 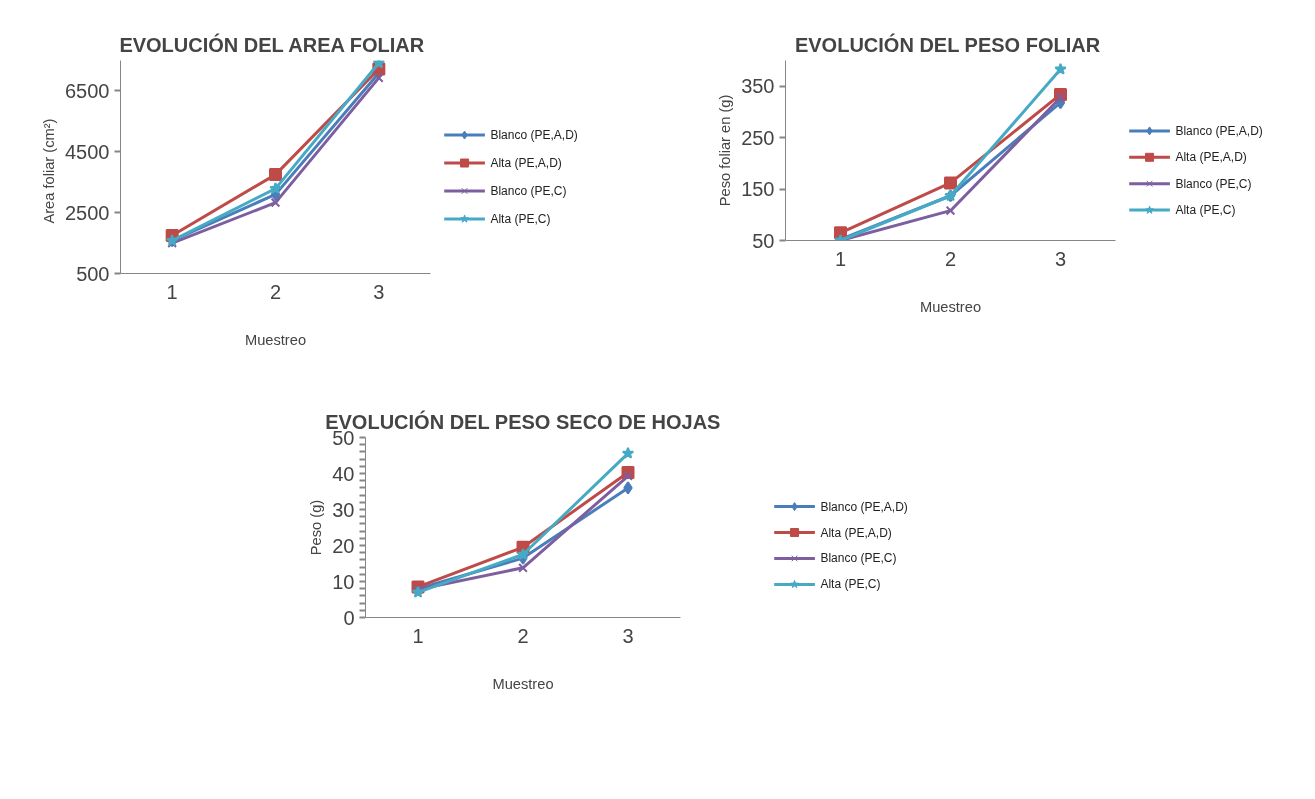 I want to click on y-axis-title: Peso foliar en (g), so click(x=725, y=150).